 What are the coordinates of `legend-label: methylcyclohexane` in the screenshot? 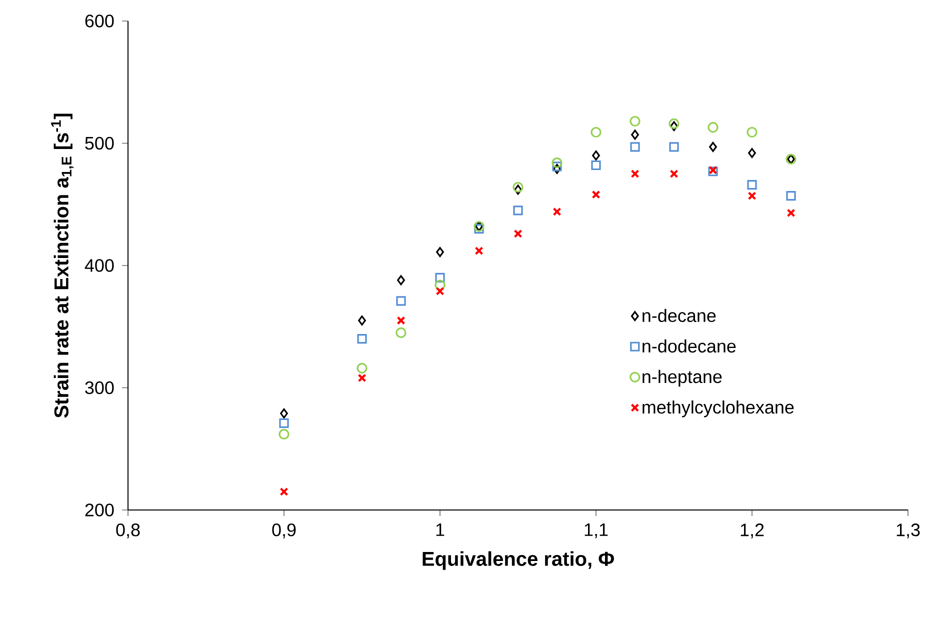 It's located at (718, 409).